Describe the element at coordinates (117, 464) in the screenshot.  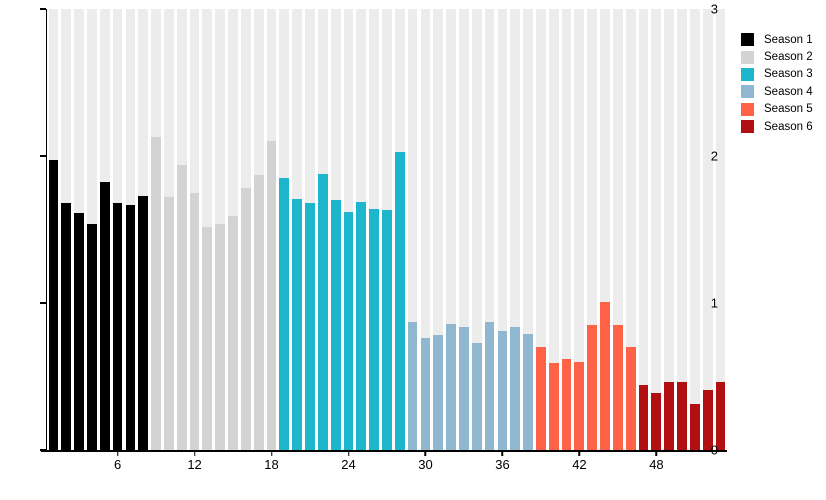
I see `x-tick-label: 6` at that location.